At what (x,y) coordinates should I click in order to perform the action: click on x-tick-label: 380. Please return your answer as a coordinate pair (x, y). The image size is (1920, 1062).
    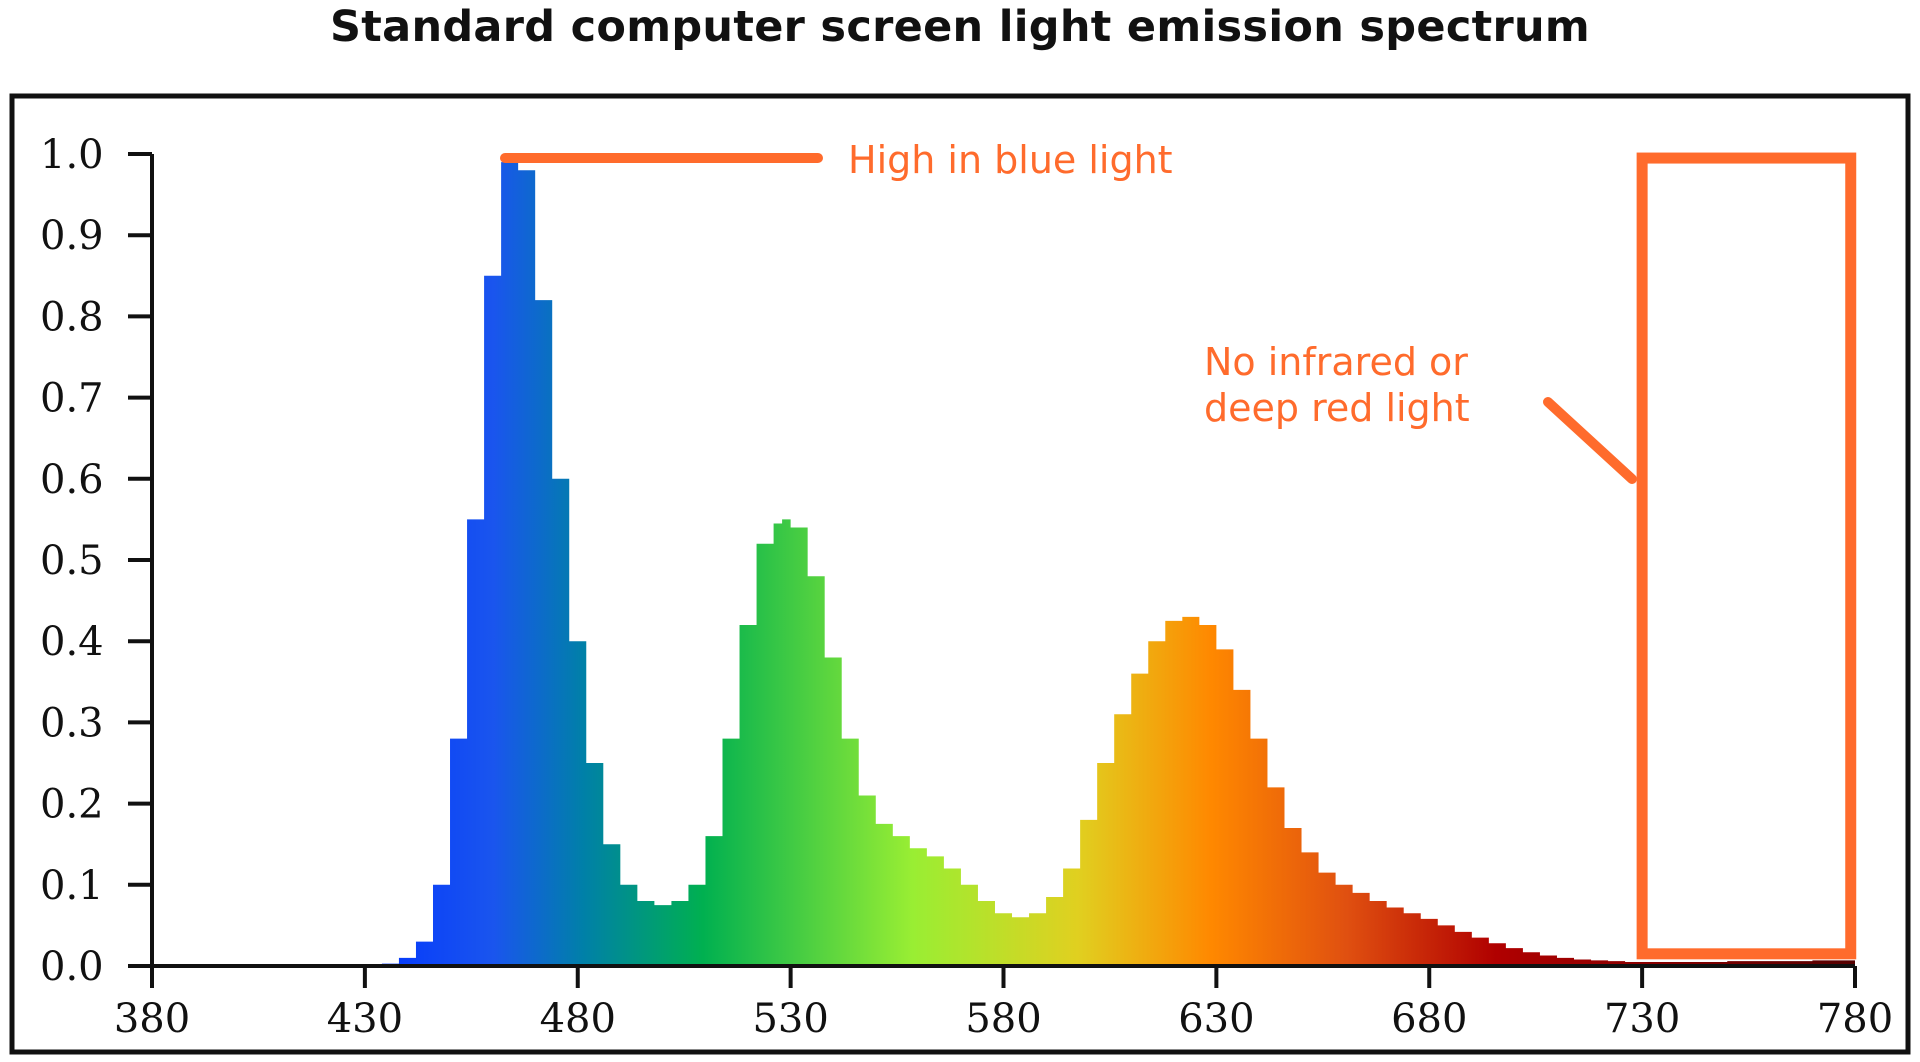
    Looking at the image, I should click on (152, 1019).